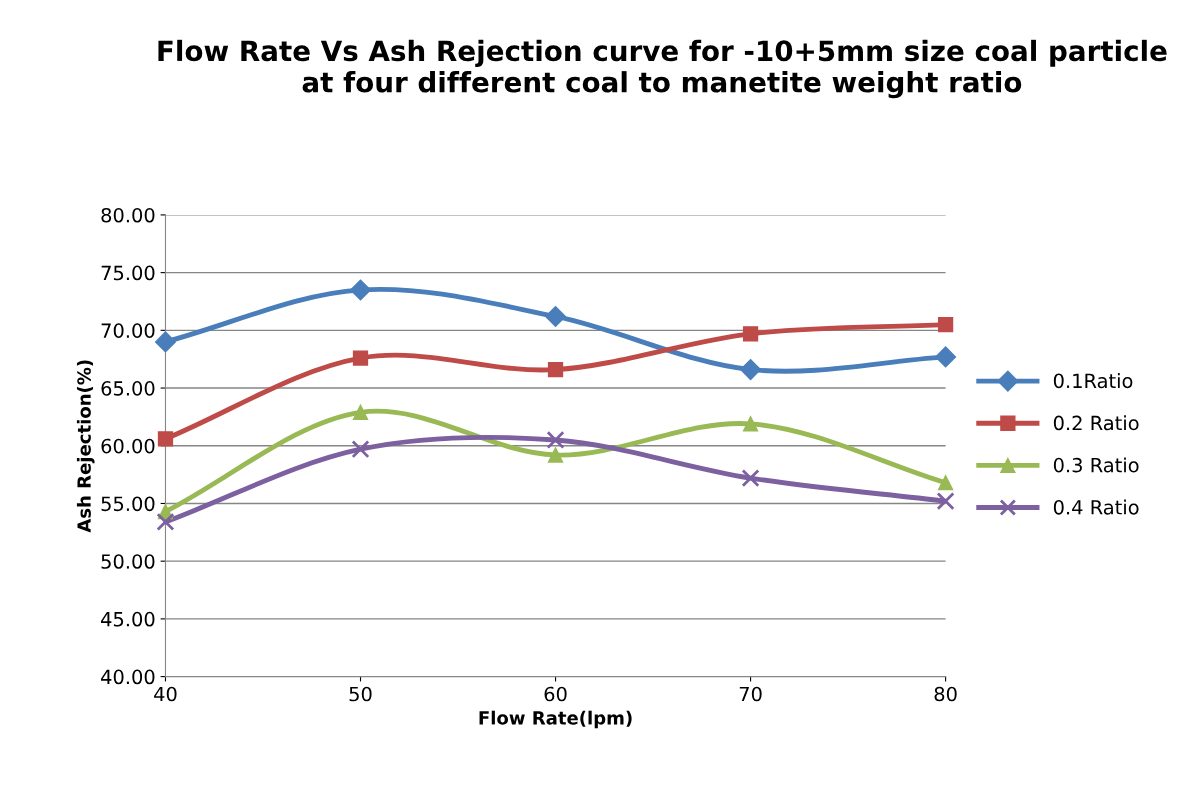 This screenshot has width=1182, height=796. Describe the element at coordinates (945, 694) in the screenshot. I see `x-tick-label: 80` at that location.